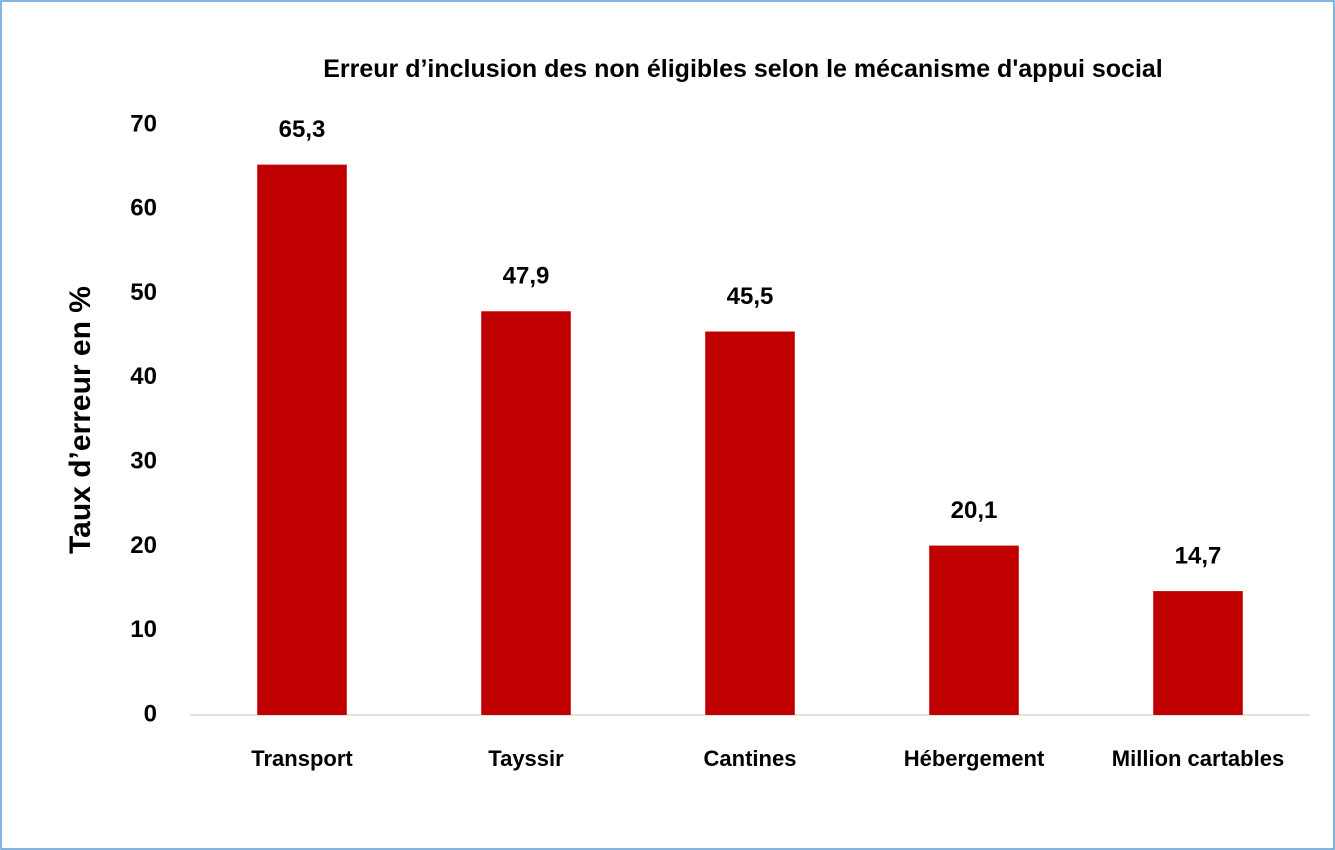 Image resolution: width=1335 pixels, height=850 pixels. What do you see at coordinates (974, 758) in the screenshot?
I see `x-tick-label: Hébergement` at bounding box center [974, 758].